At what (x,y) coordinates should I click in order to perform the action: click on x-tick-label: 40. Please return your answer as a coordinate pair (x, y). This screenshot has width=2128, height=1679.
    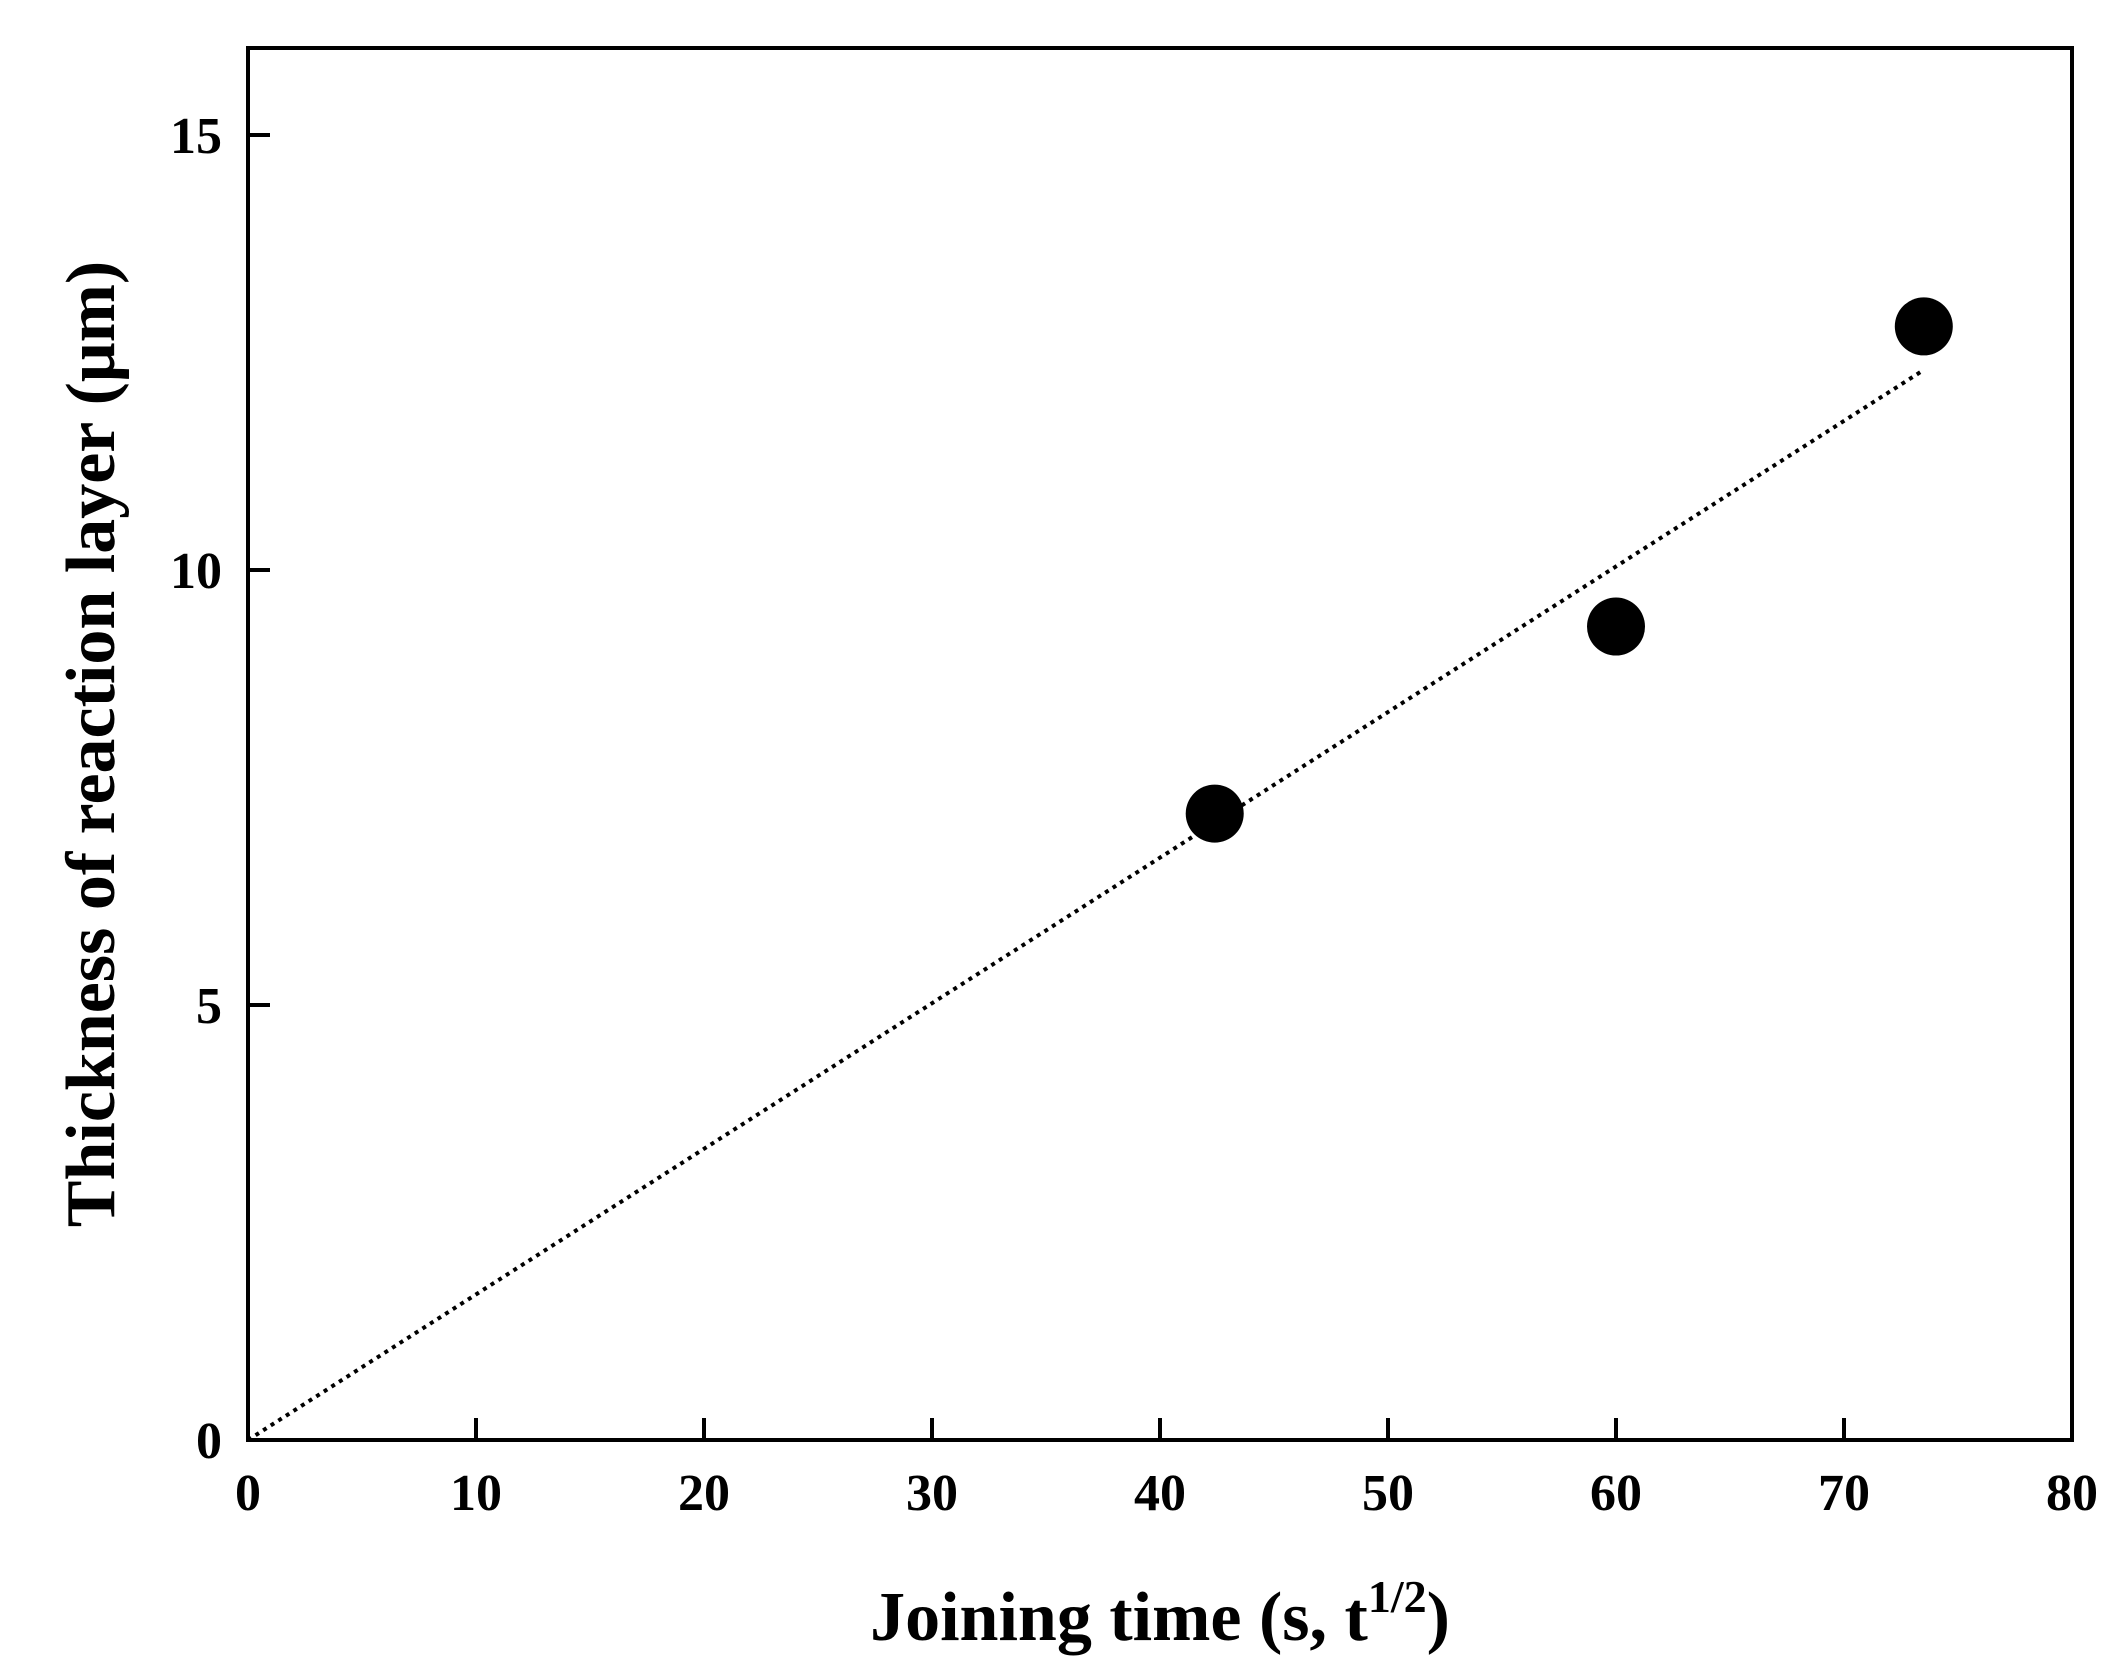
    Looking at the image, I should click on (1160, 1493).